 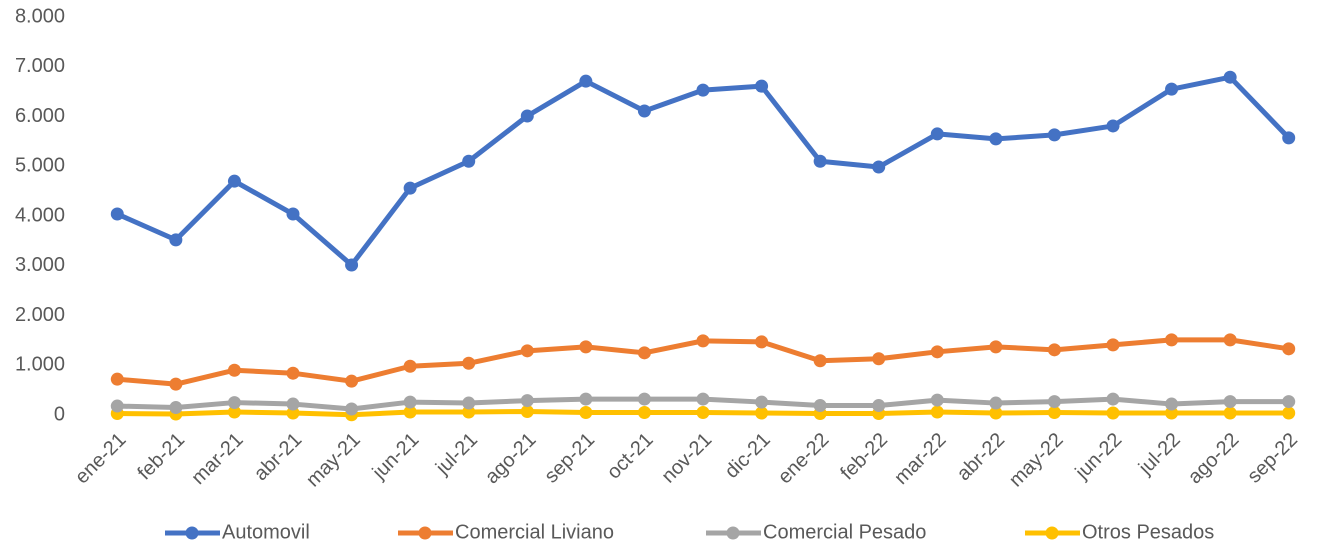 What do you see at coordinates (748, 456) in the screenshot?
I see `x-tick-label: dic-21` at bounding box center [748, 456].